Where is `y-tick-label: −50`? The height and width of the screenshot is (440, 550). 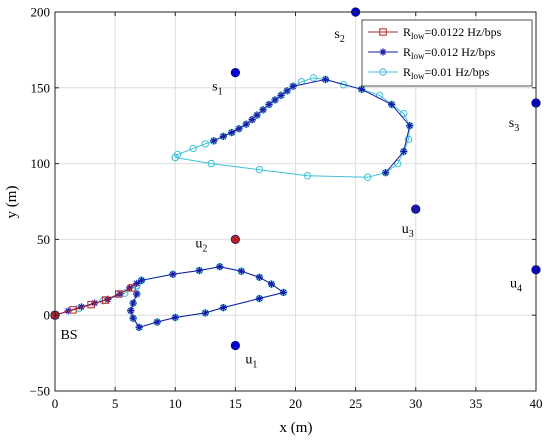
y-tick-label: −50 is located at coordinates (40, 391).